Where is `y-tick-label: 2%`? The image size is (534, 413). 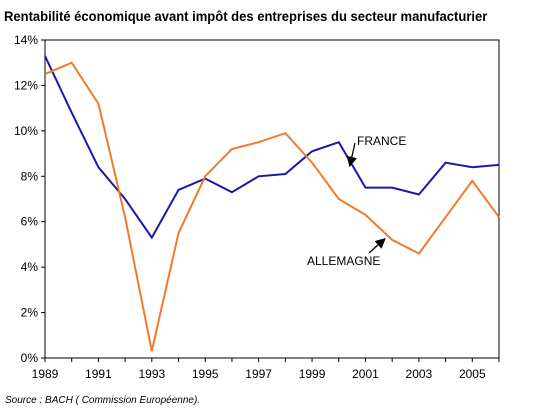
y-tick-label: 2% is located at coordinates (30, 313).